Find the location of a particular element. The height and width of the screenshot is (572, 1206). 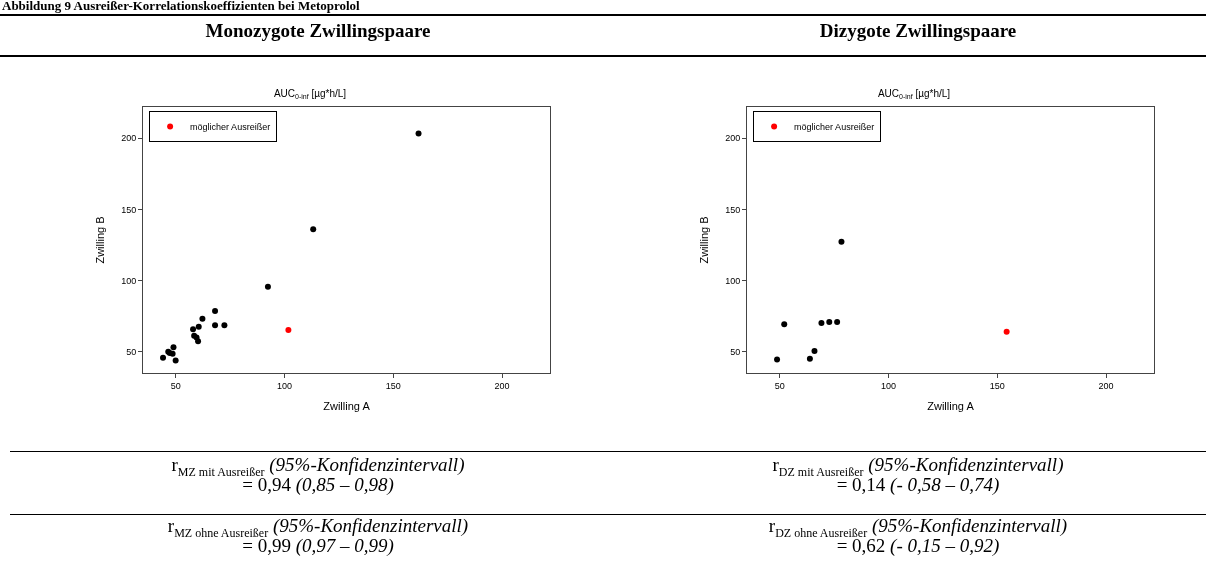

text: Abbildung 9 Ausreißer-Korrelationskoeffizienten bei Metoprolol is located at coordinates (181, 7).